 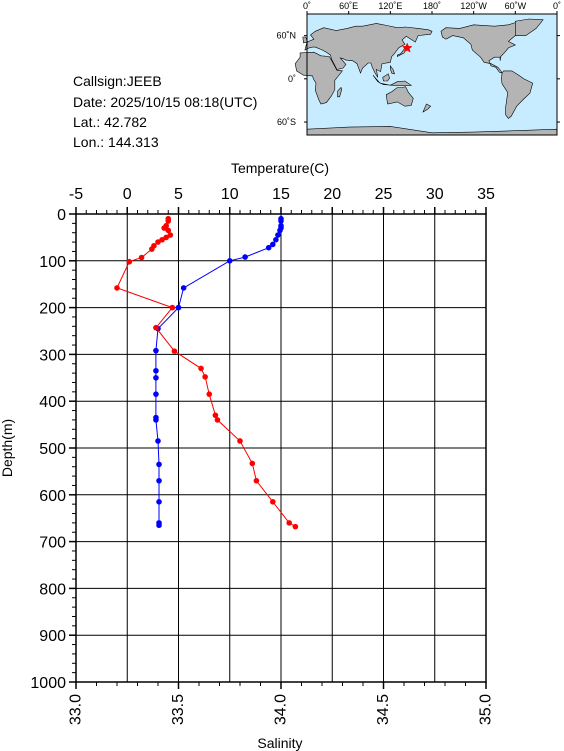 I want to click on depth-tick-label: 1000, so click(x=48, y=683).